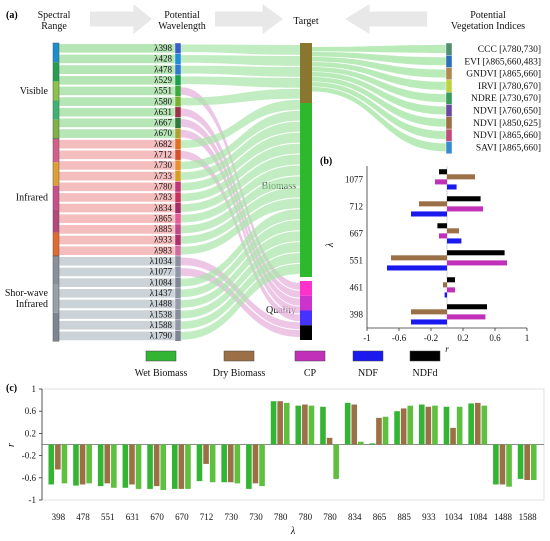  I want to click on wavelength-label: λ529, so click(163, 80).